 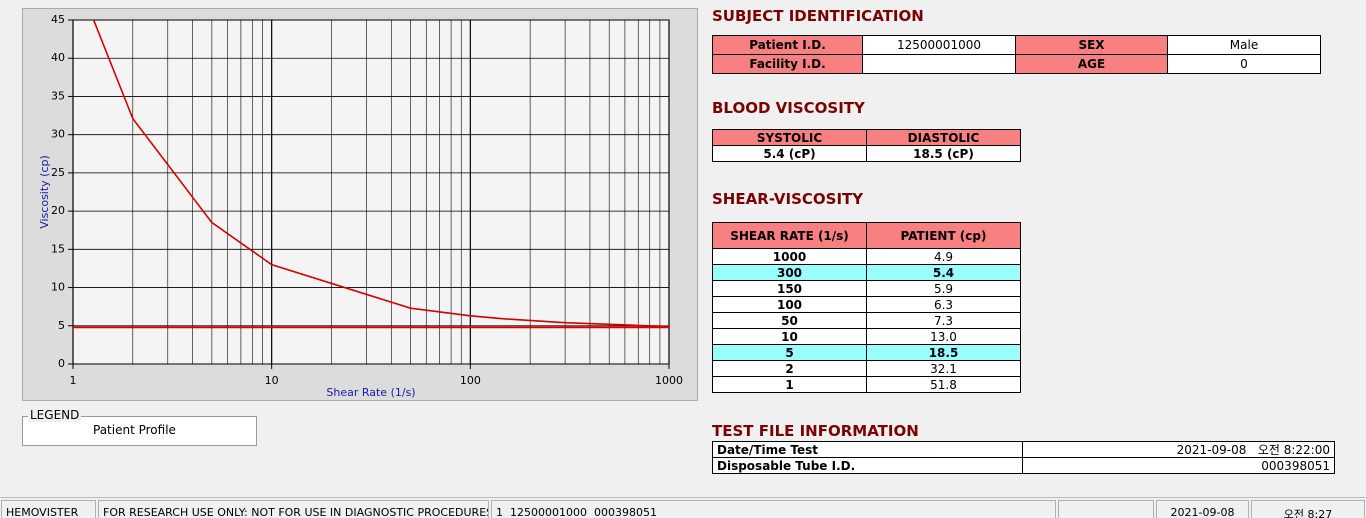 I want to click on table-cell: PATIENT (cp), so click(x=943, y=235).